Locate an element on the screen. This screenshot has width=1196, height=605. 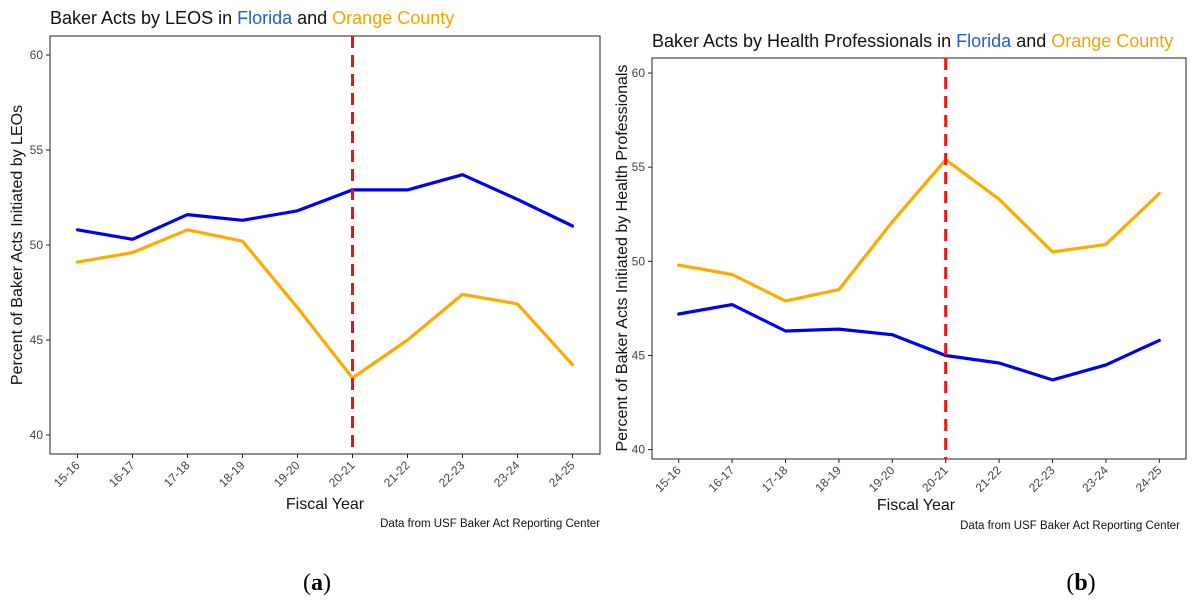
panel-label: (a) is located at coordinates (317, 583).